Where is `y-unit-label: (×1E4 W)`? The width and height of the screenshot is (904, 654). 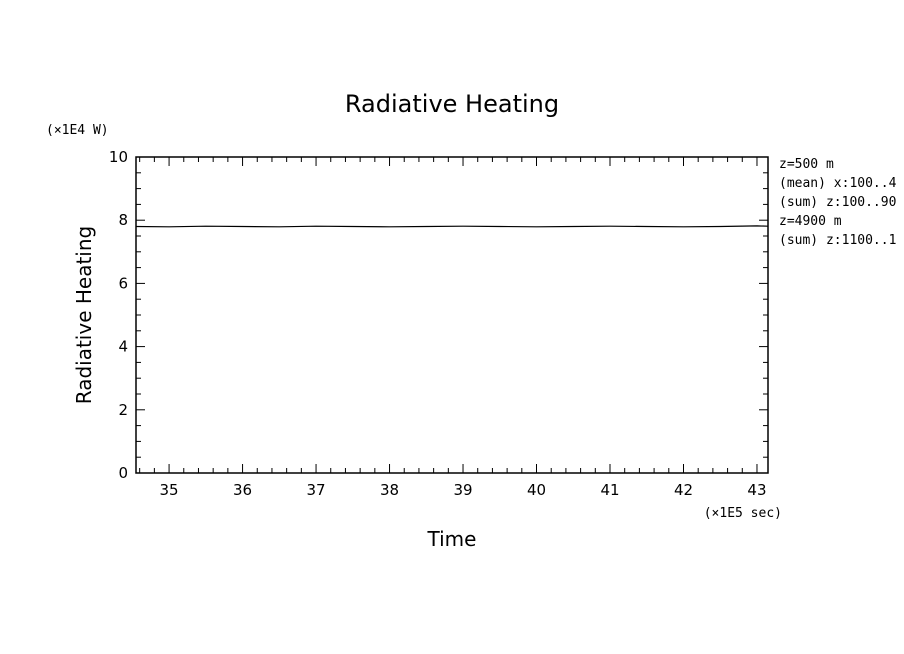 y-unit-label: (×1E4 W) is located at coordinates (77, 130).